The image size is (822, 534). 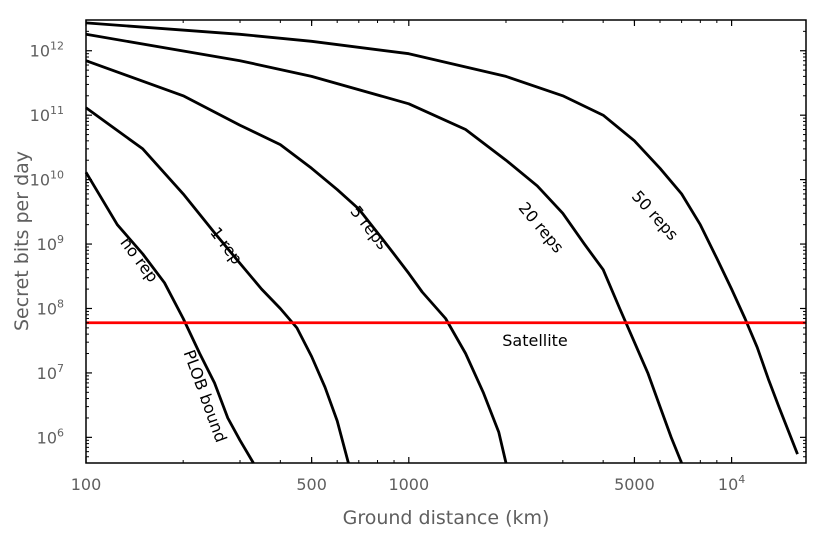 What do you see at coordinates (50, 243) in the screenshot?
I see `y-tick-label: 10⁹` at bounding box center [50, 243].